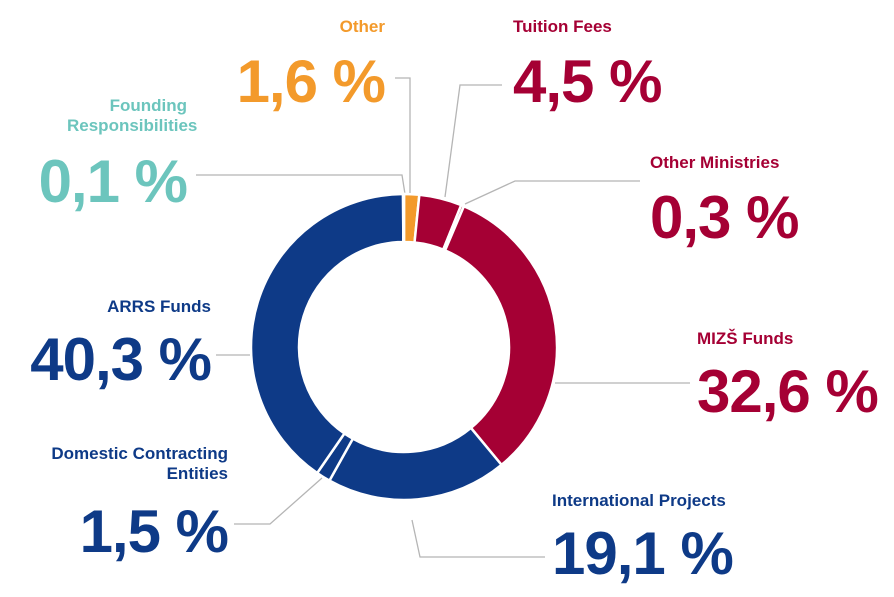  What do you see at coordinates (715, 162) in the screenshot?
I see `category-label: Other Ministries` at bounding box center [715, 162].